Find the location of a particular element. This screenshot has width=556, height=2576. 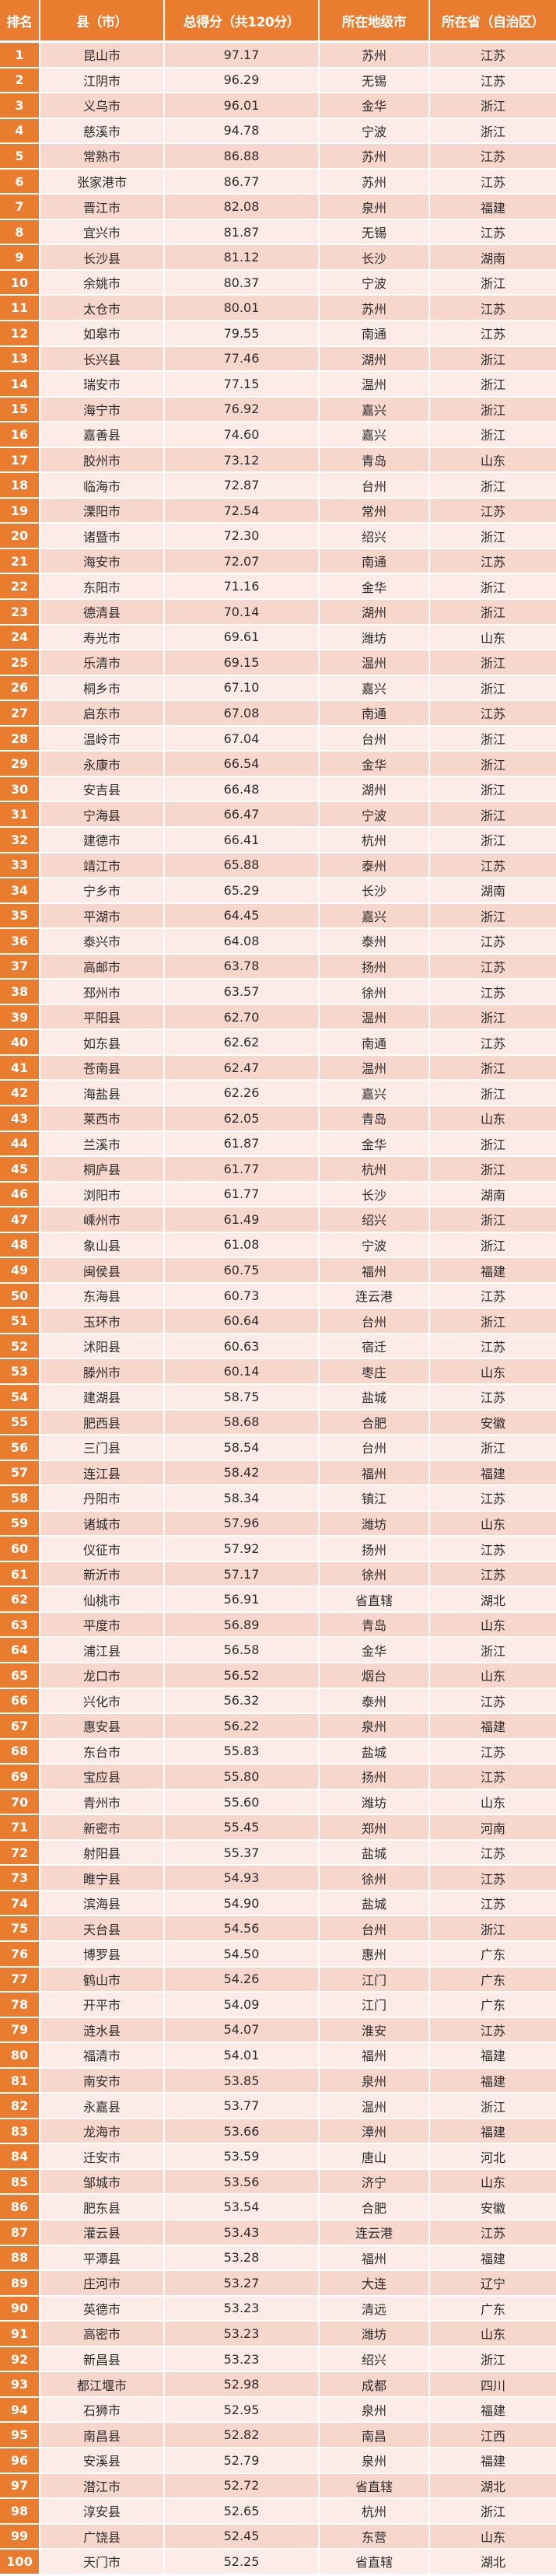

score-cell: 62.62 is located at coordinates (242, 1042).